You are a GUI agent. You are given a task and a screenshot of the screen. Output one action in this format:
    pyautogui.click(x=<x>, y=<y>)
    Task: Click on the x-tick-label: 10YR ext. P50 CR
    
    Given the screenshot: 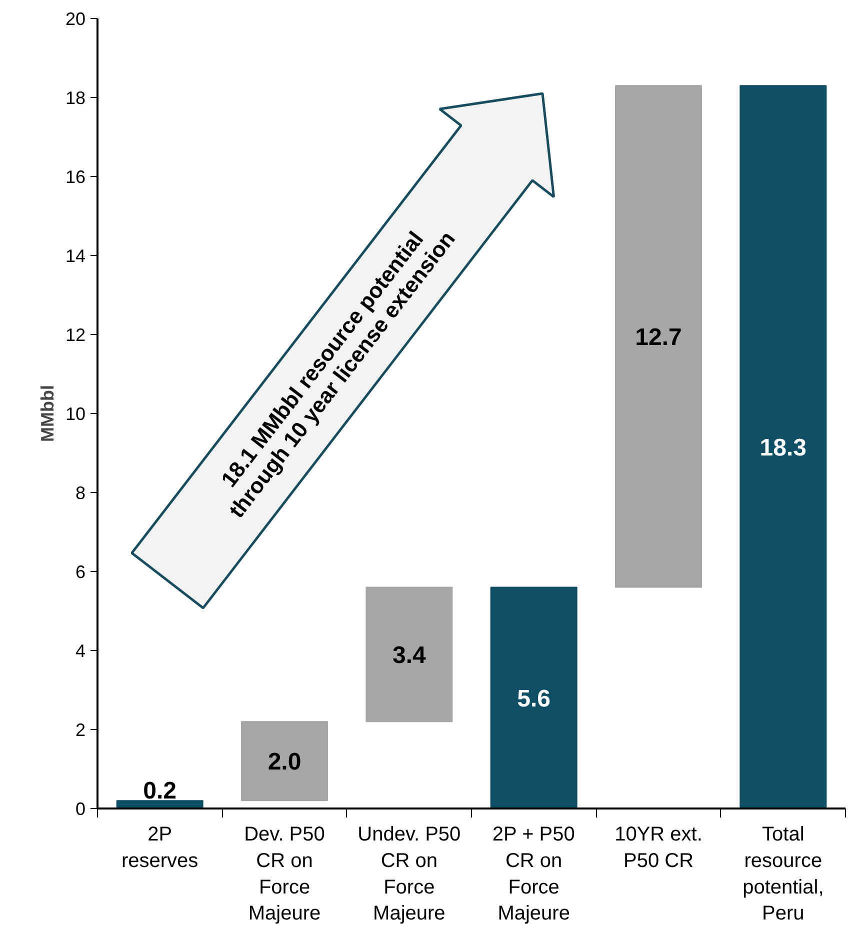 What is the action you would take?
    pyautogui.click(x=658, y=848)
    